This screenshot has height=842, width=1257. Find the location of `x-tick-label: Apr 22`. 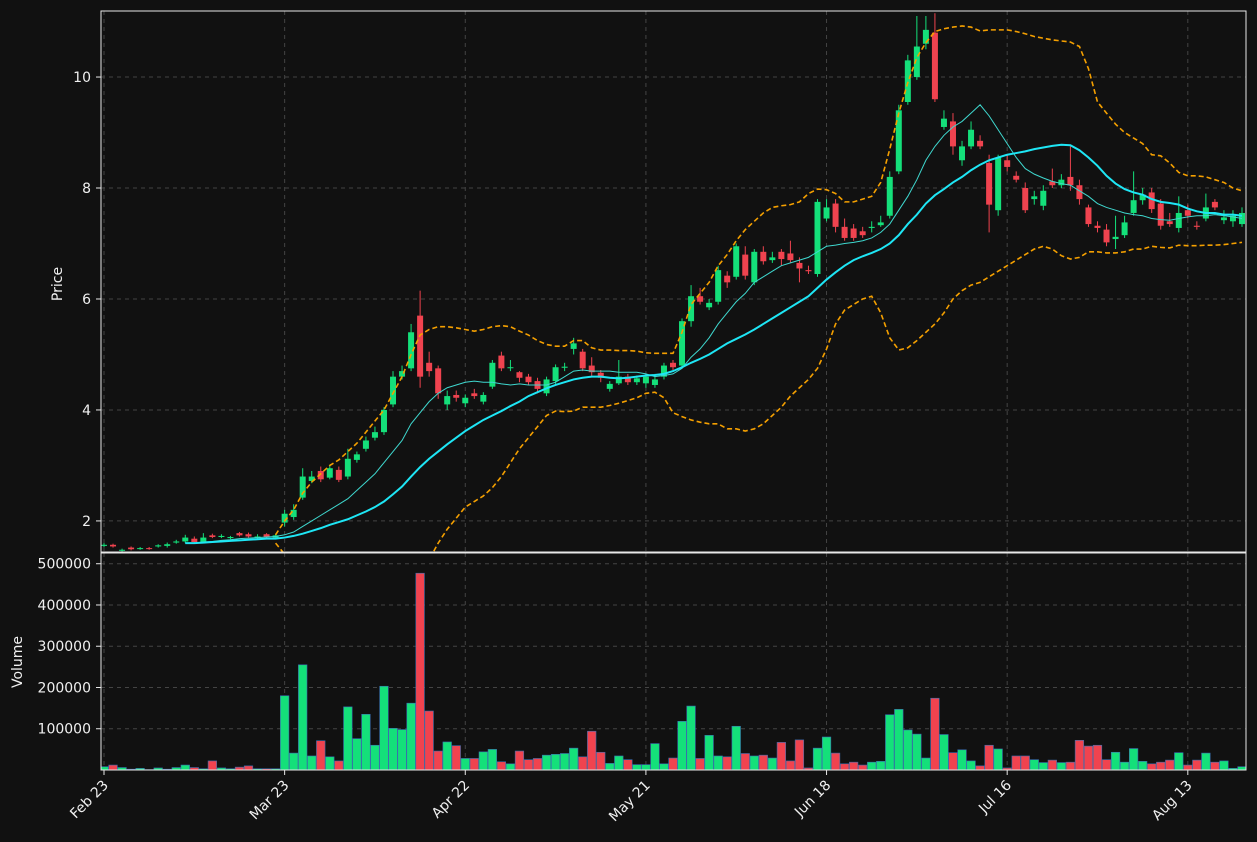

x-tick-label: Apr 22 is located at coordinates (451, 800).